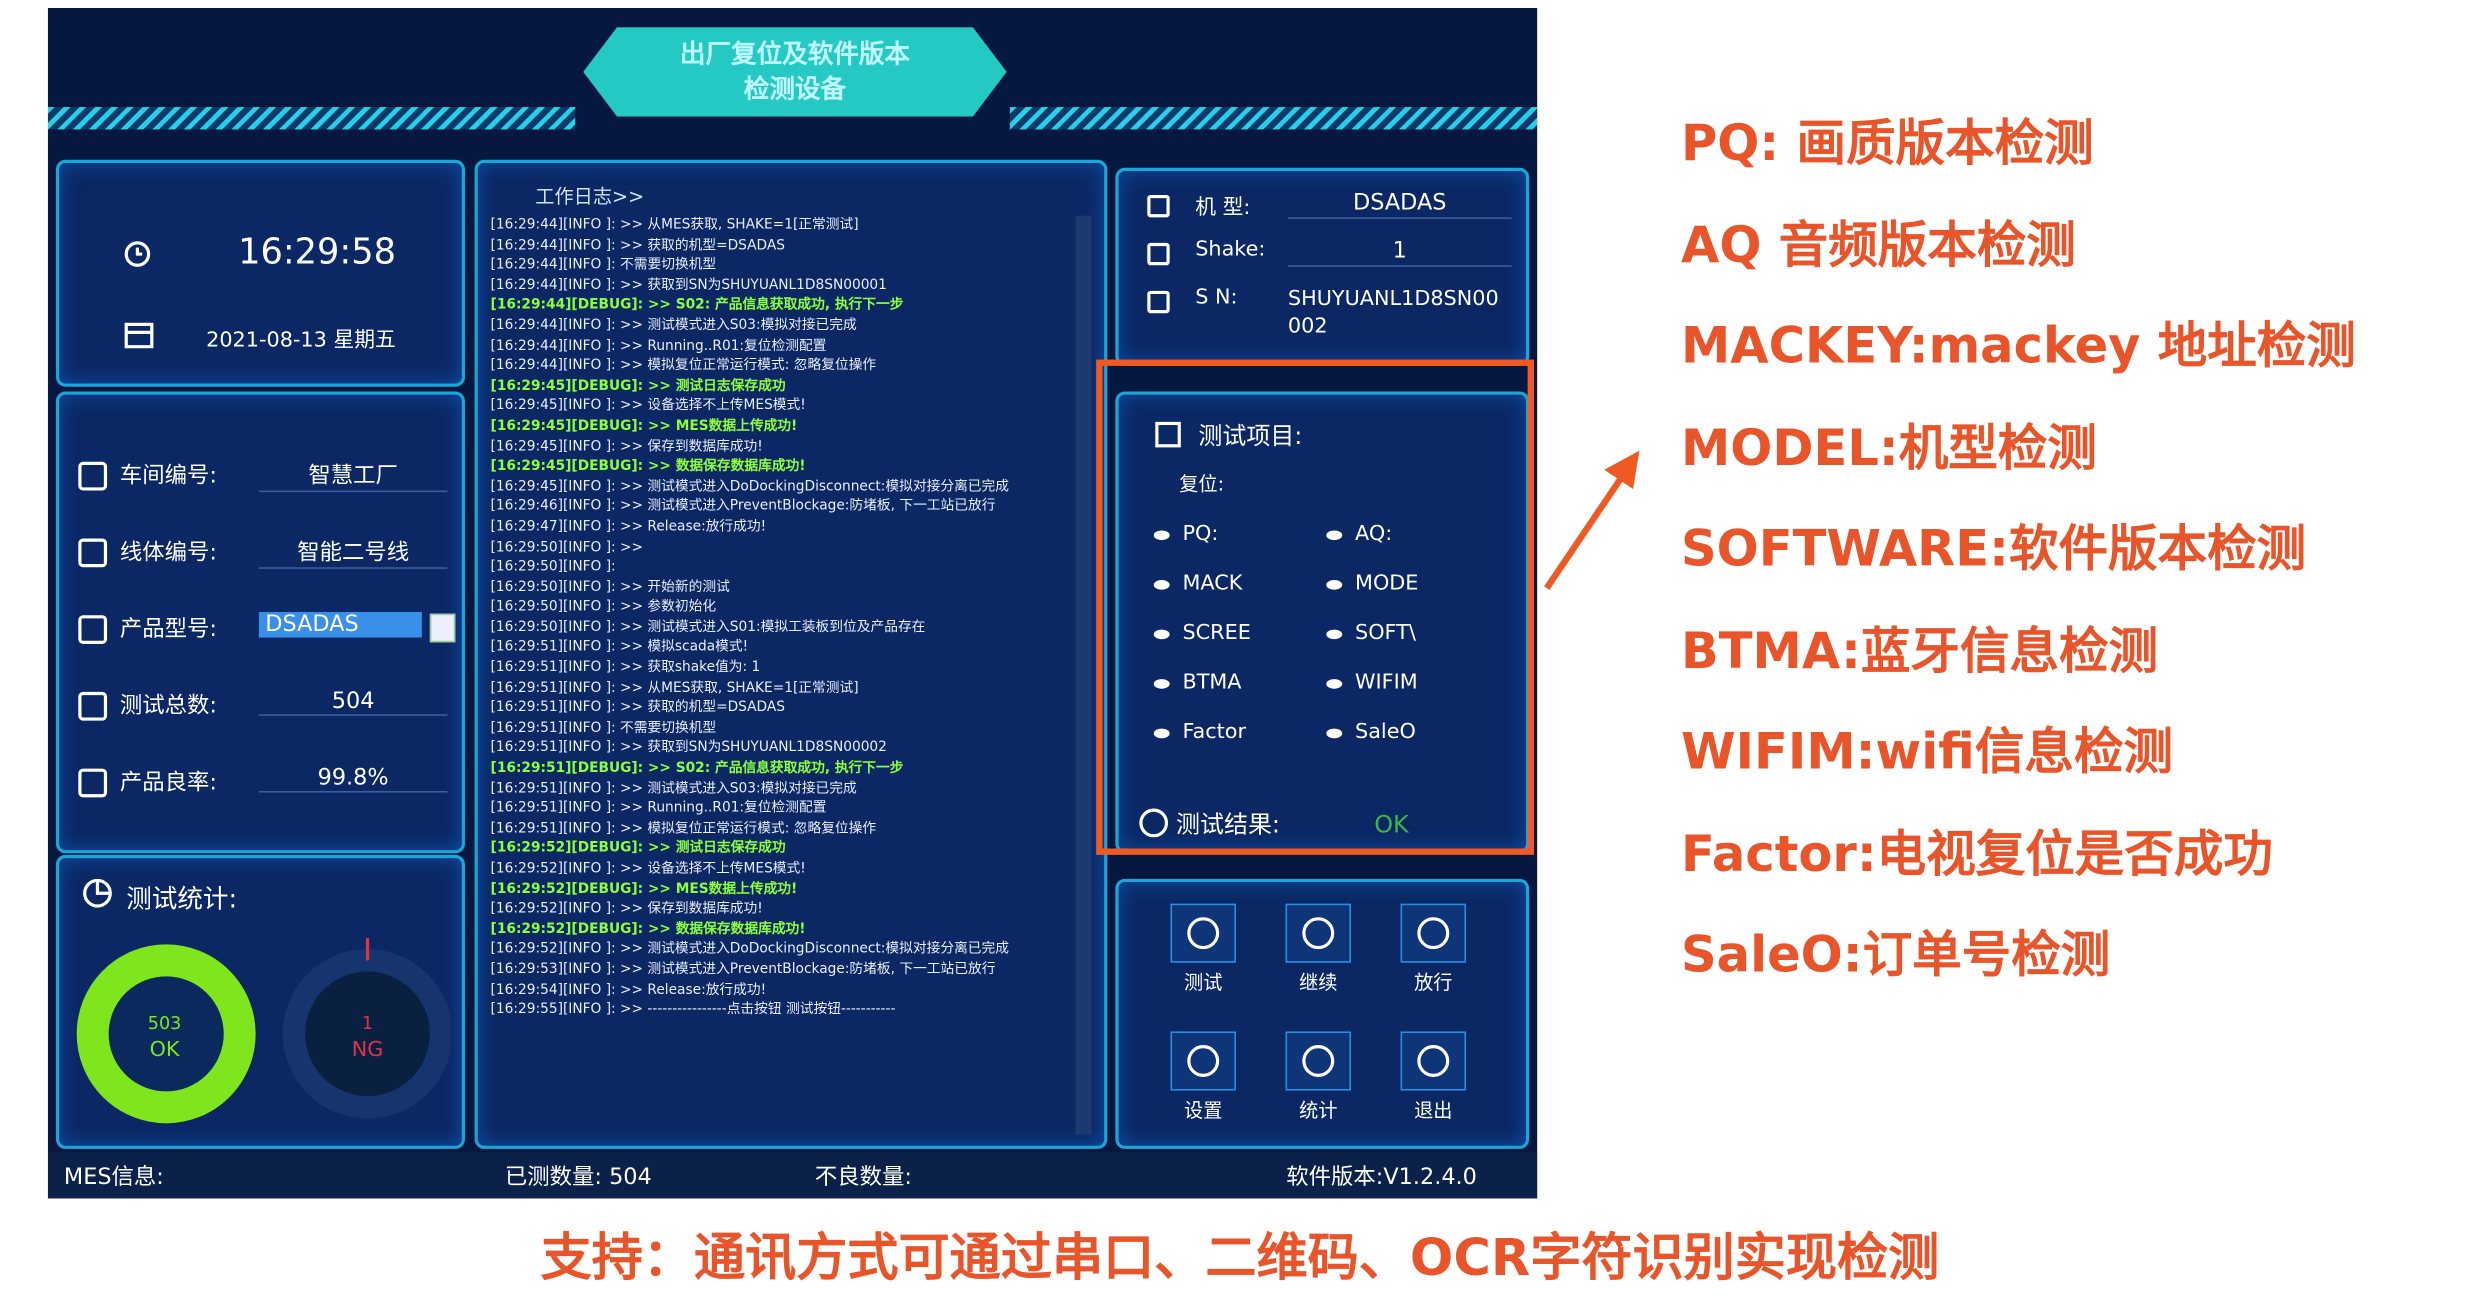  I want to click on caption: 支持：通讯方式可通过串口、二维码、OCR字符识别实现检测, so click(1240, 1257).